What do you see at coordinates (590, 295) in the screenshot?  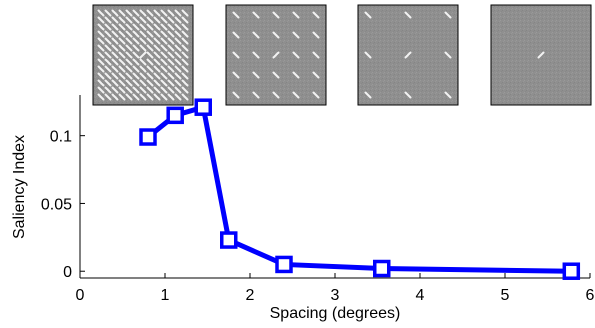 I see `x-tick-label: 6` at bounding box center [590, 295].